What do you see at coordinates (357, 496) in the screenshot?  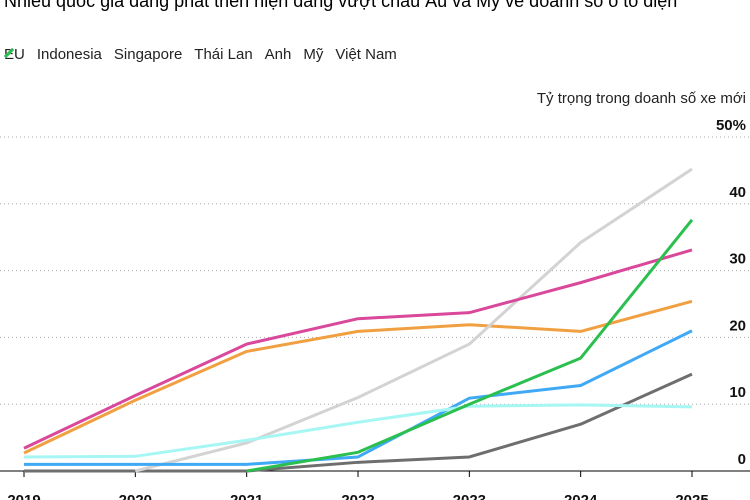 I see `x-tick-label: 2022` at bounding box center [357, 496].